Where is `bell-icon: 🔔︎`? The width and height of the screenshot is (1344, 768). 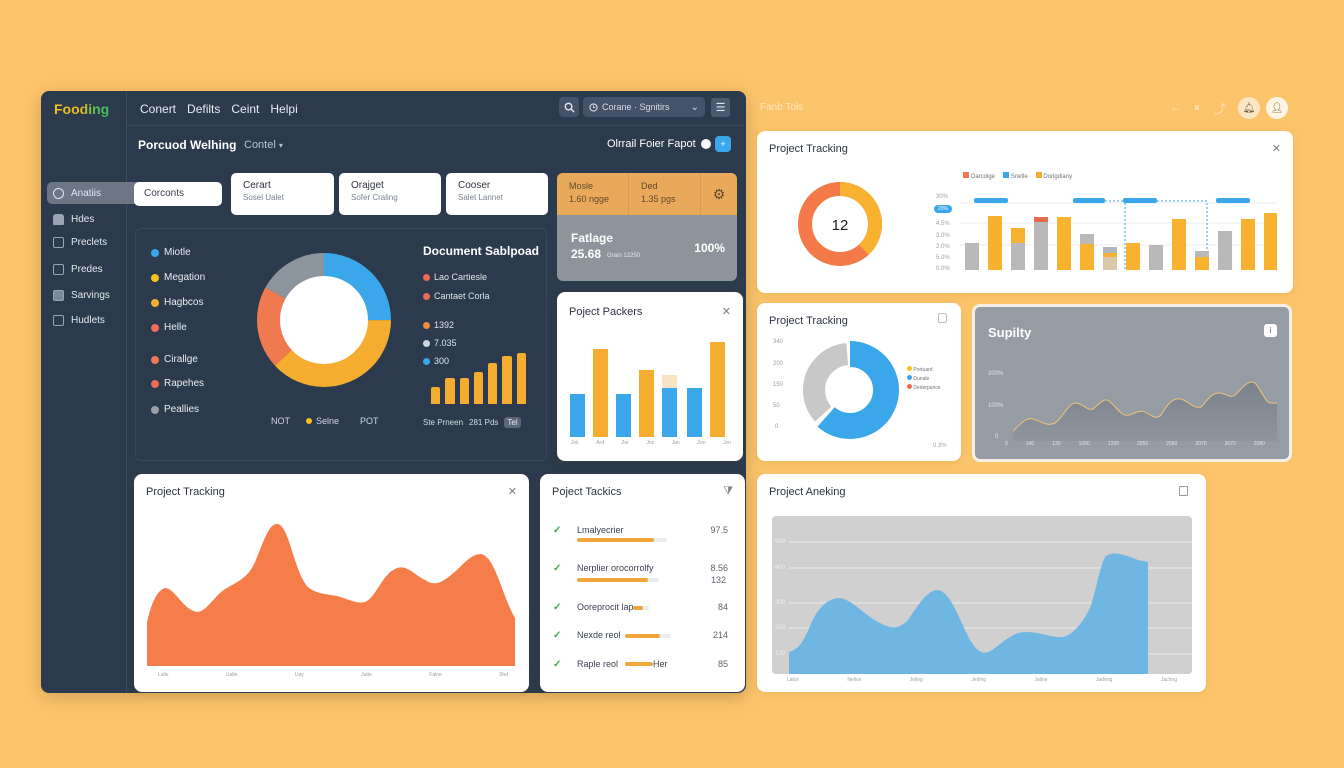 bell-icon: 🔔︎ is located at coordinates (1249, 108).